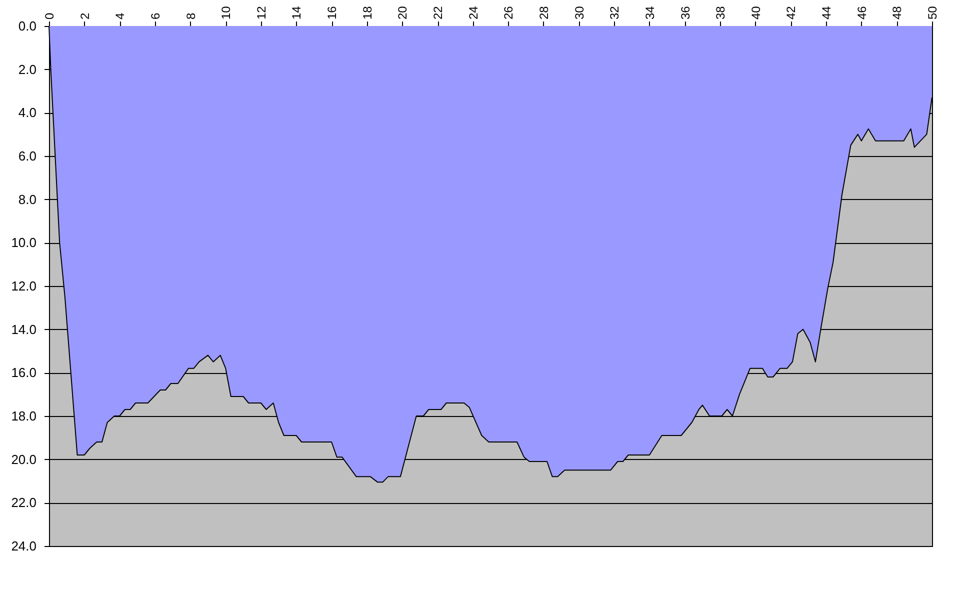 The image size is (970, 603). What do you see at coordinates (861, 13) in the screenshot?
I see `x-tick-label: 46` at bounding box center [861, 13].